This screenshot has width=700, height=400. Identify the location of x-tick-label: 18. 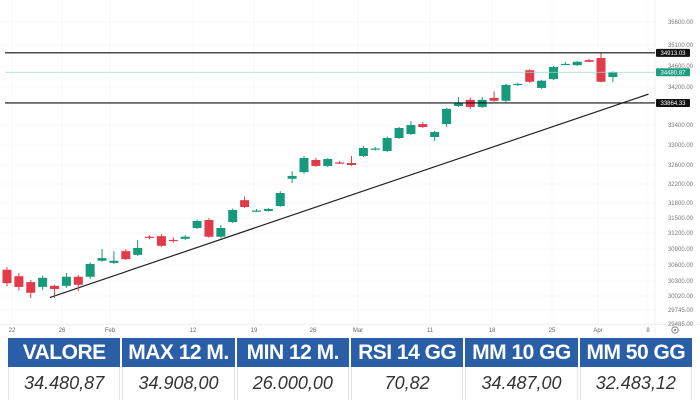
(492, 331).